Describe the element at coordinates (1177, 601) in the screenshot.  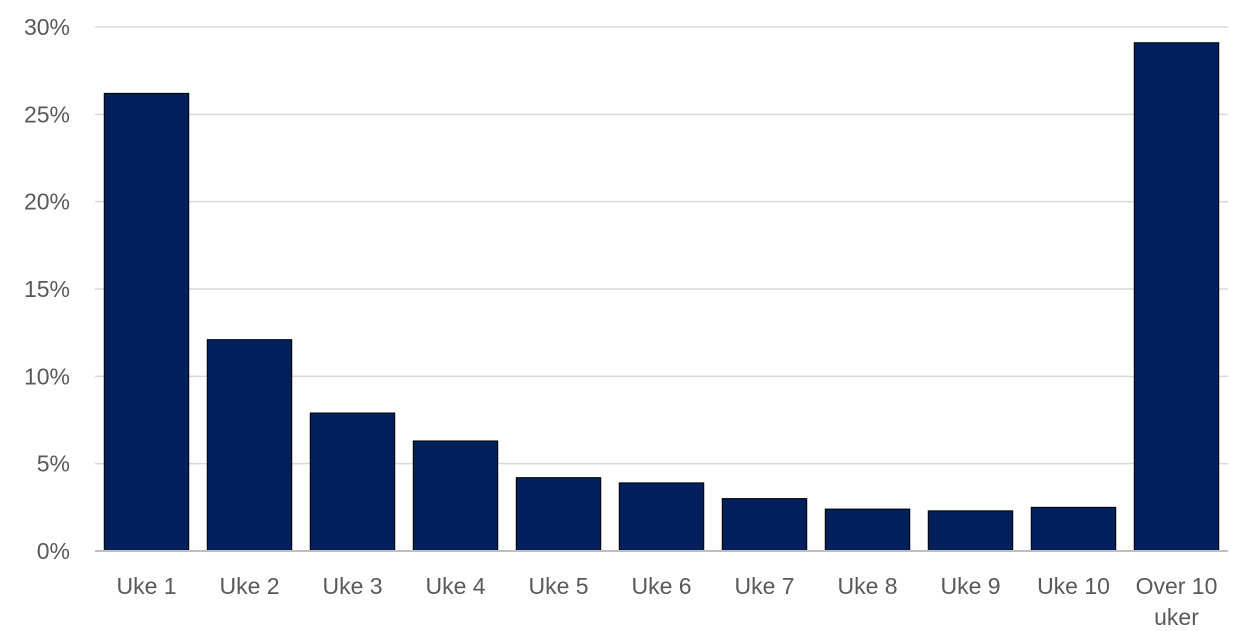
I see `x-tick-label: Over 10 uker` at that location.